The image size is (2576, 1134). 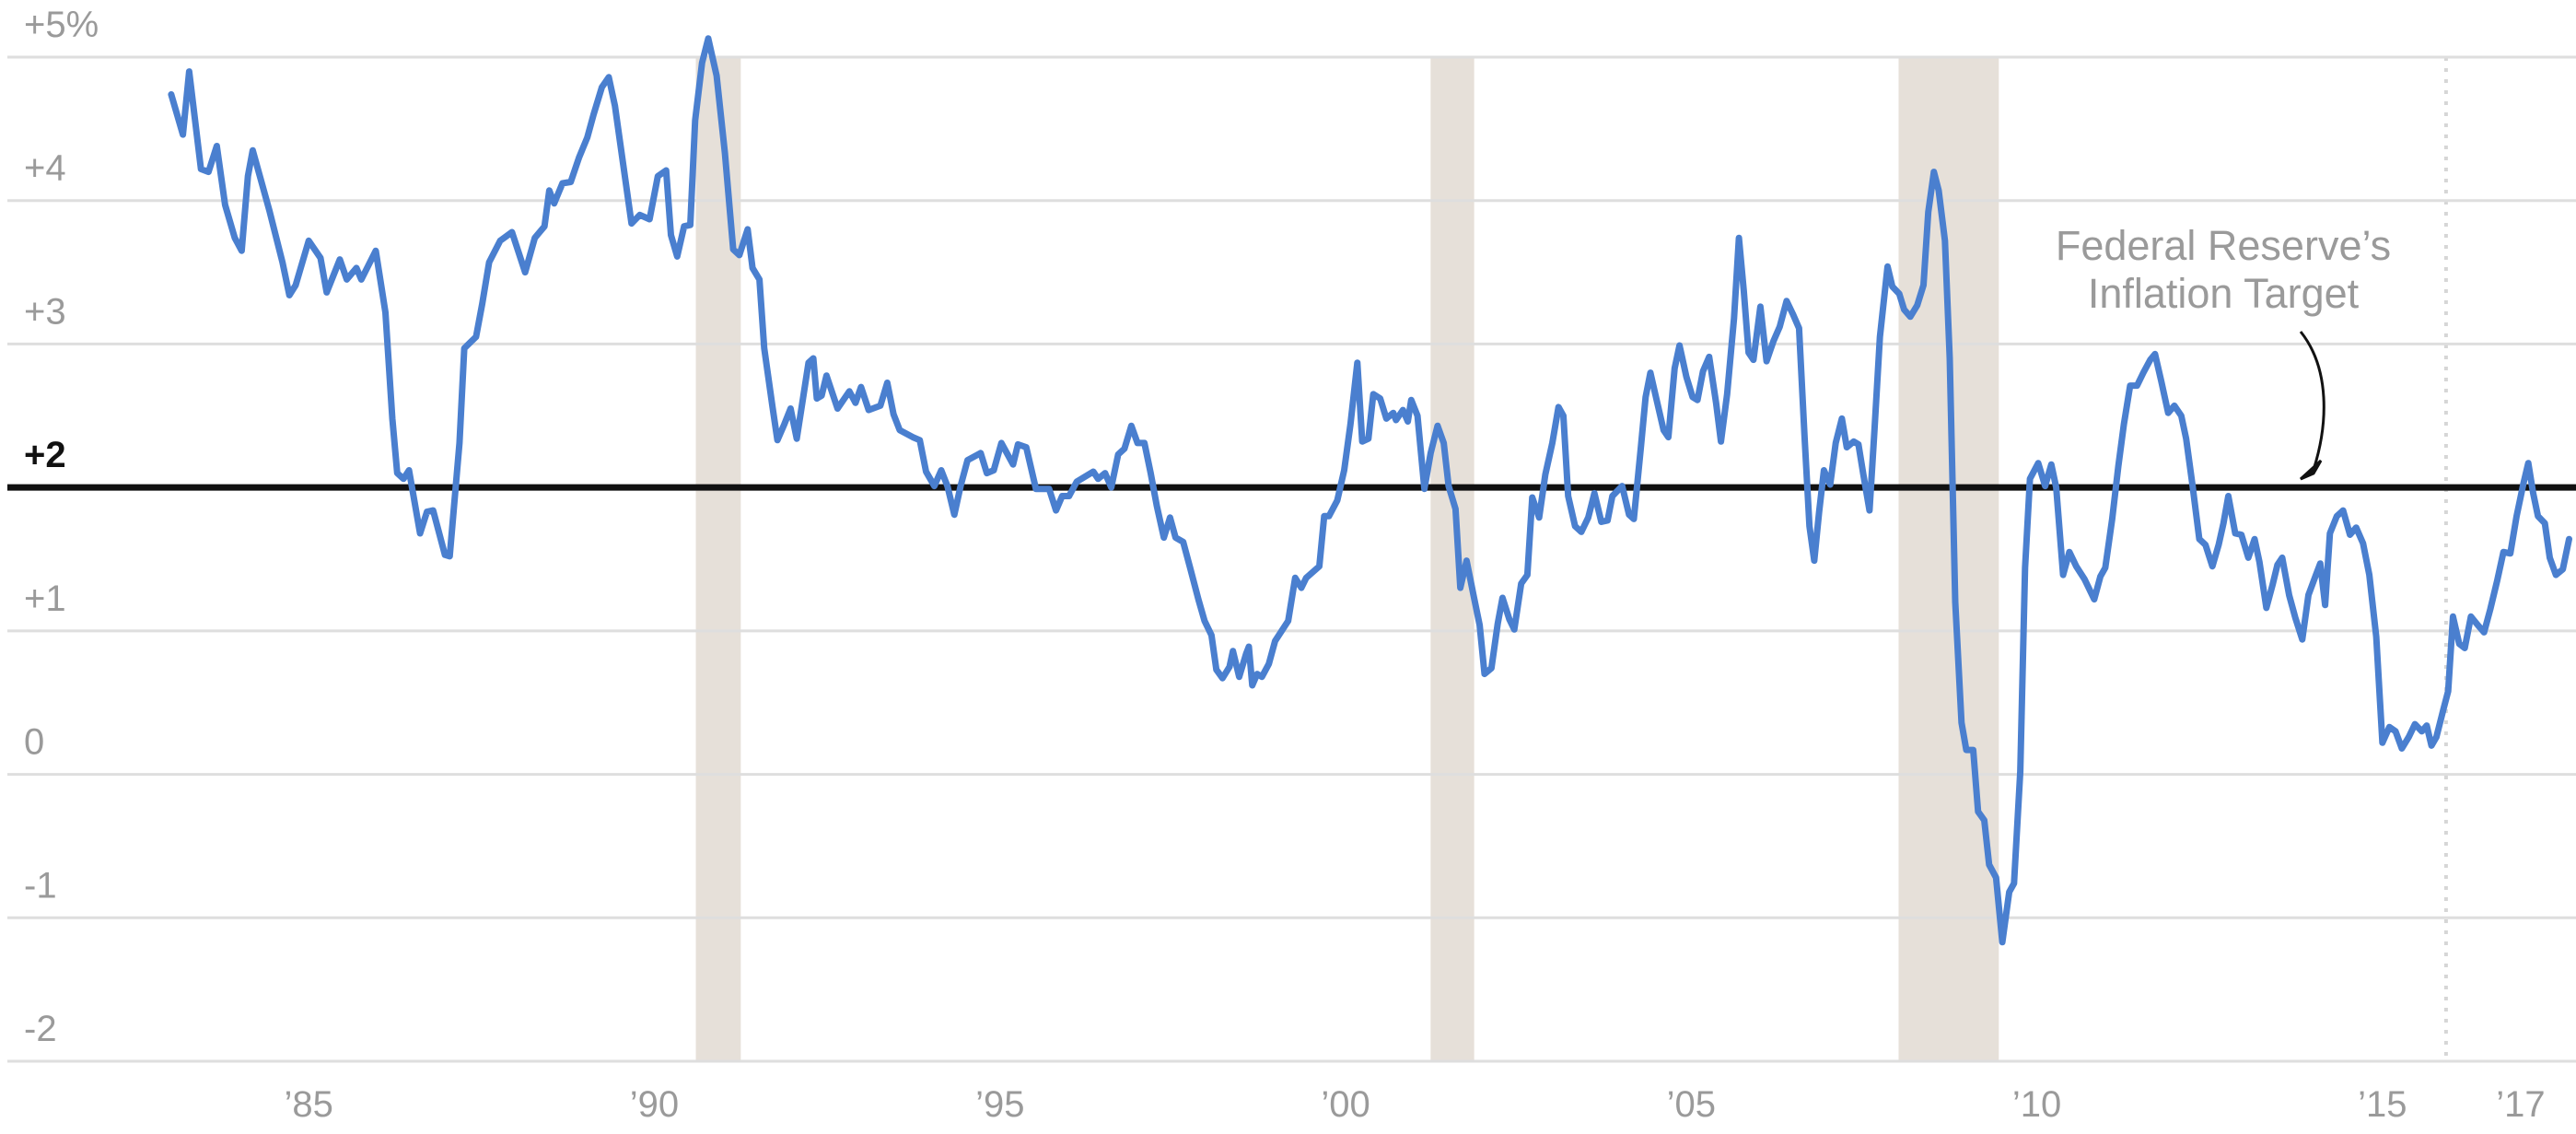 What do you see at coordinates (45, 168) in the screenshot?
I see `y-tick-label: +4` at bounding box center [45, 168].